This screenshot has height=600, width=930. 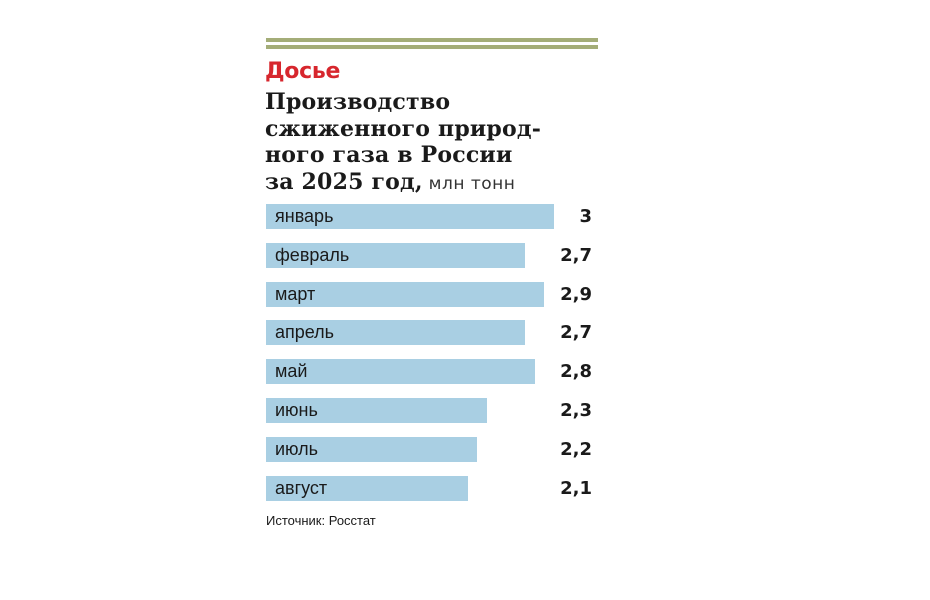 I want to click on bar-category-label: март, so click(x=295, y=294).